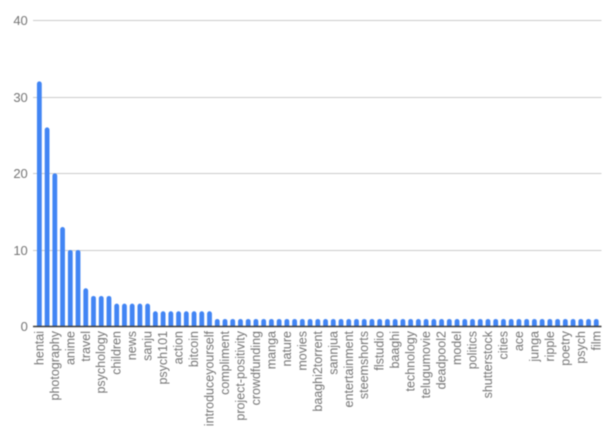 This screenshot has width=609, height=436. I want to click on svg-text: introduceyourself, so click(210, 378).